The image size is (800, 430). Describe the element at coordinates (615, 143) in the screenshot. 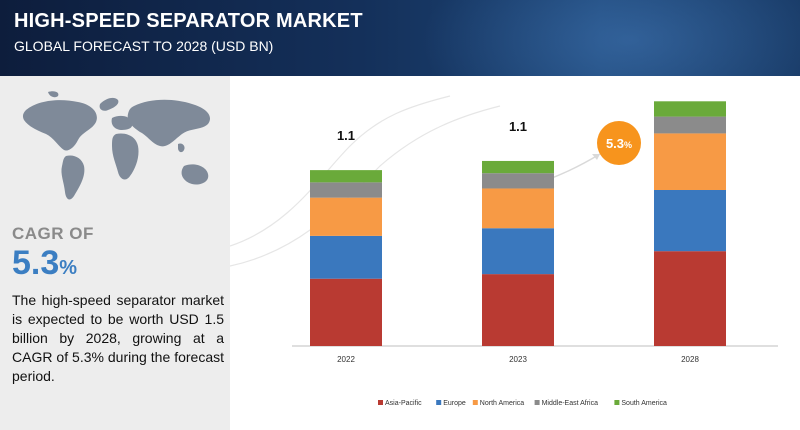

I see `cagr-badge-value: 5.3` at that location.